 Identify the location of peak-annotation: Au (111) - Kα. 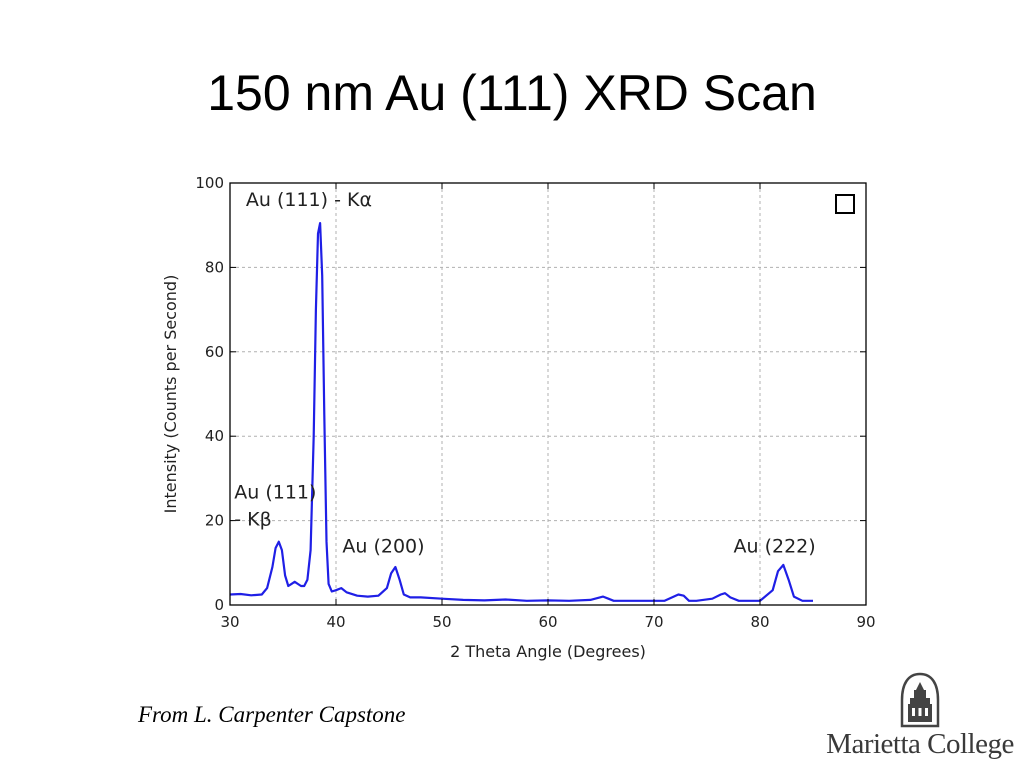
(309, 200).